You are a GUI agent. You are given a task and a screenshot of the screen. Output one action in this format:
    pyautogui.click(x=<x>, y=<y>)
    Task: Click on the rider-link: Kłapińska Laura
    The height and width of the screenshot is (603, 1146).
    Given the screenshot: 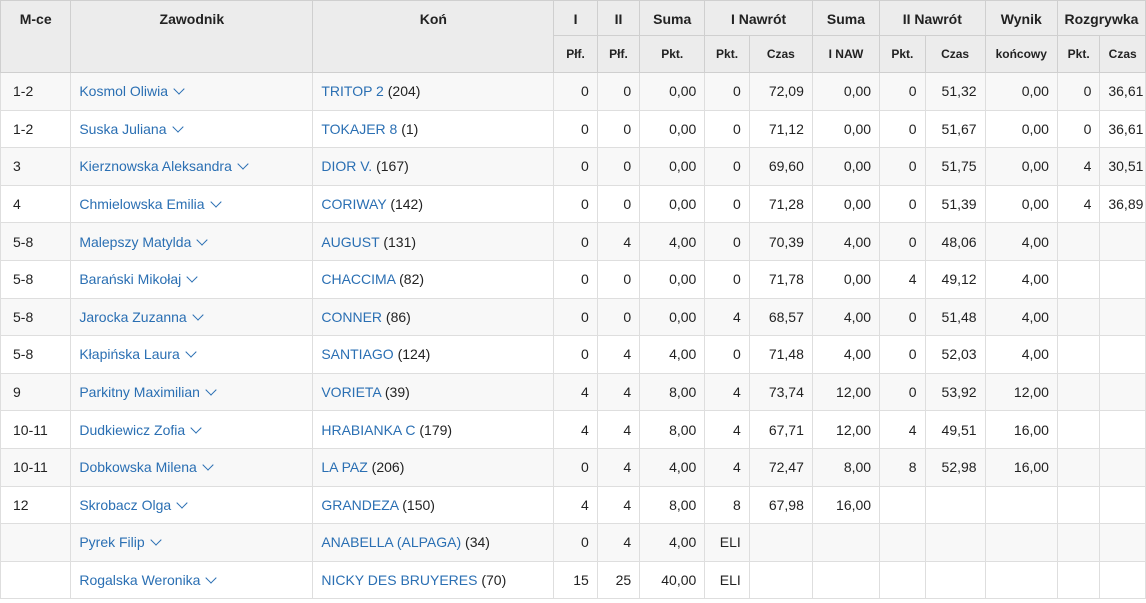 What is the action you would take?
    pyautogui.click(x=138, y=354)
    